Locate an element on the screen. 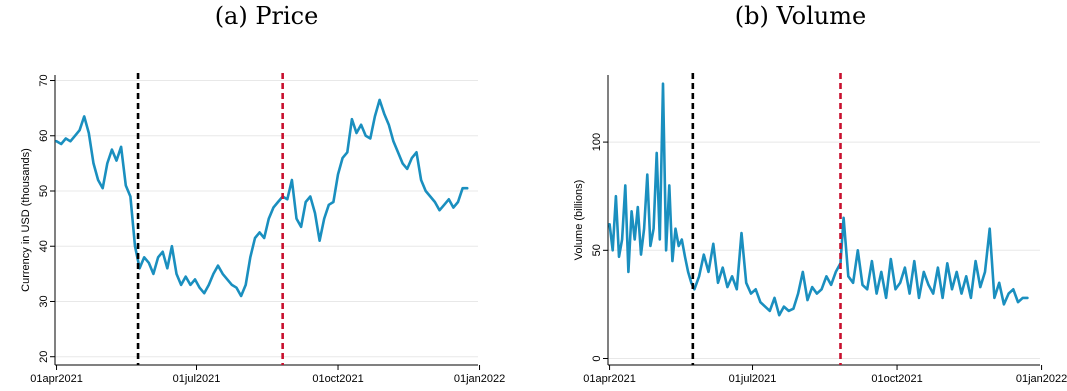 The image size is (1067, 391). y-tick-label: 70 is located at coordinates (44, 80).